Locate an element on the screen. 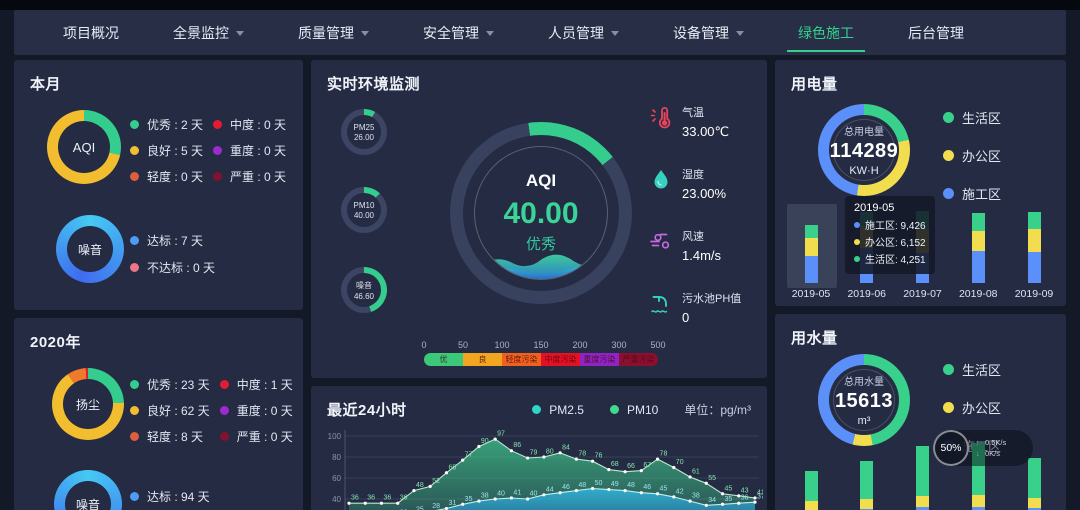 The width and height of the screenshot is (1080, 510). nav-item-5: 人员管理 is located at coordinates (583, 32).